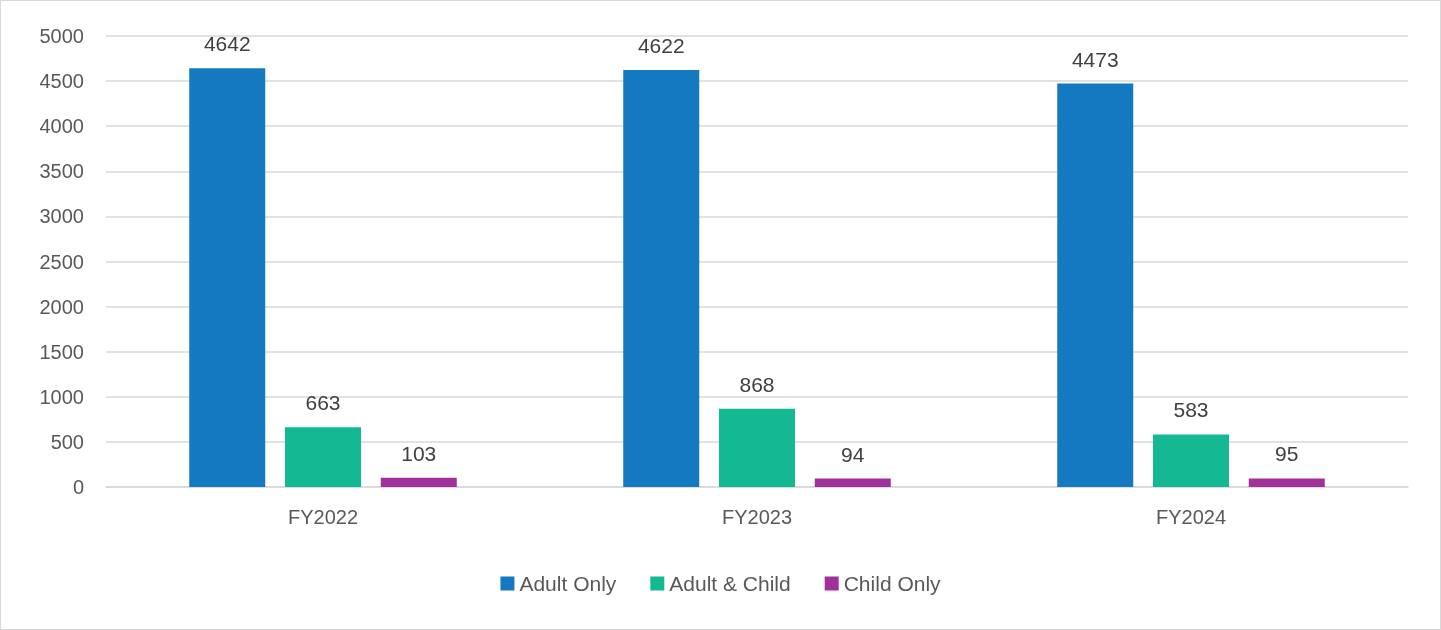  I want to click on data-label: 94, so click(853, 454).